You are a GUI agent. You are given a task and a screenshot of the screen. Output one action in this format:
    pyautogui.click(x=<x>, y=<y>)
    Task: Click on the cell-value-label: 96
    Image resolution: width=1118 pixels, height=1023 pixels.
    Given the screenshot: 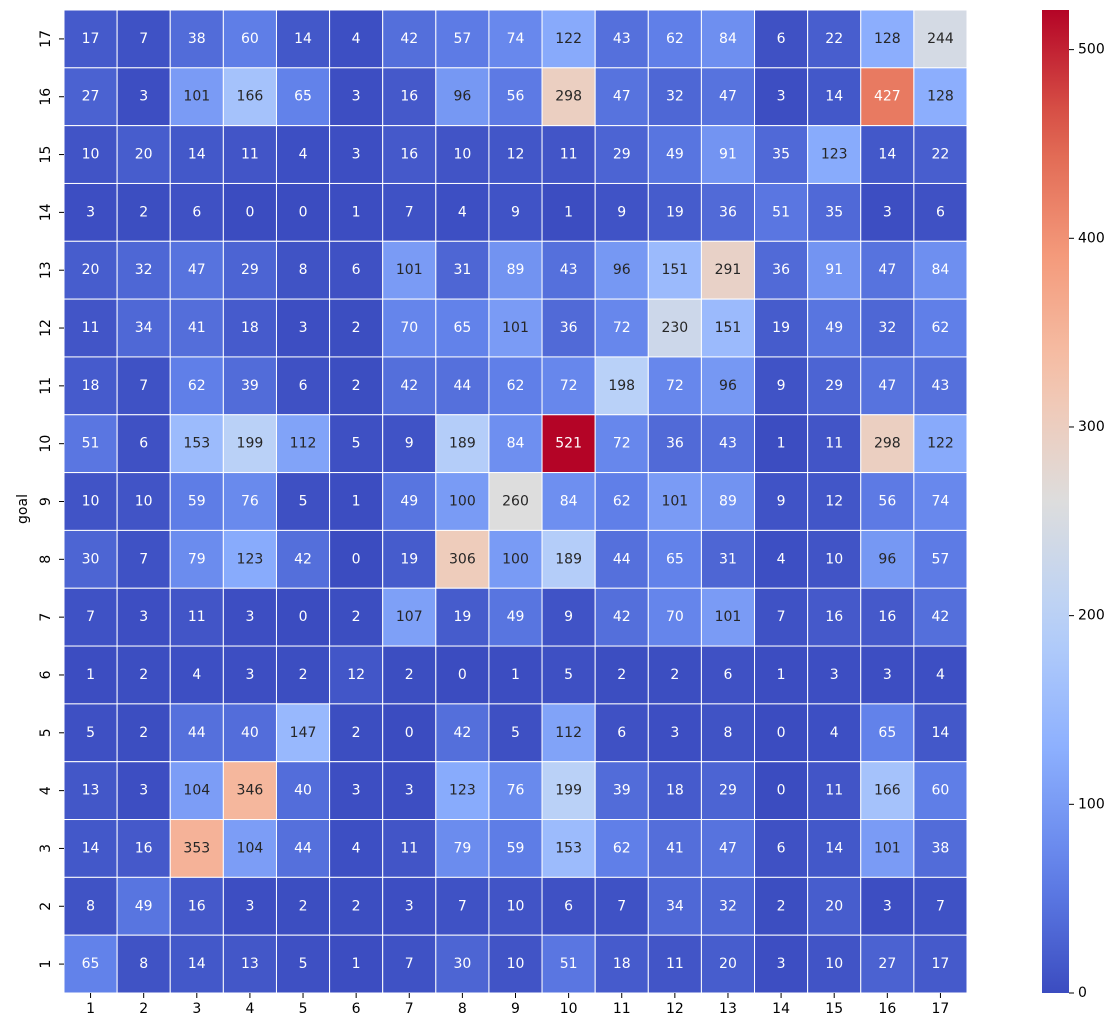 What is the action you would take?
    pyautogui.click(x=728, y=386)
    